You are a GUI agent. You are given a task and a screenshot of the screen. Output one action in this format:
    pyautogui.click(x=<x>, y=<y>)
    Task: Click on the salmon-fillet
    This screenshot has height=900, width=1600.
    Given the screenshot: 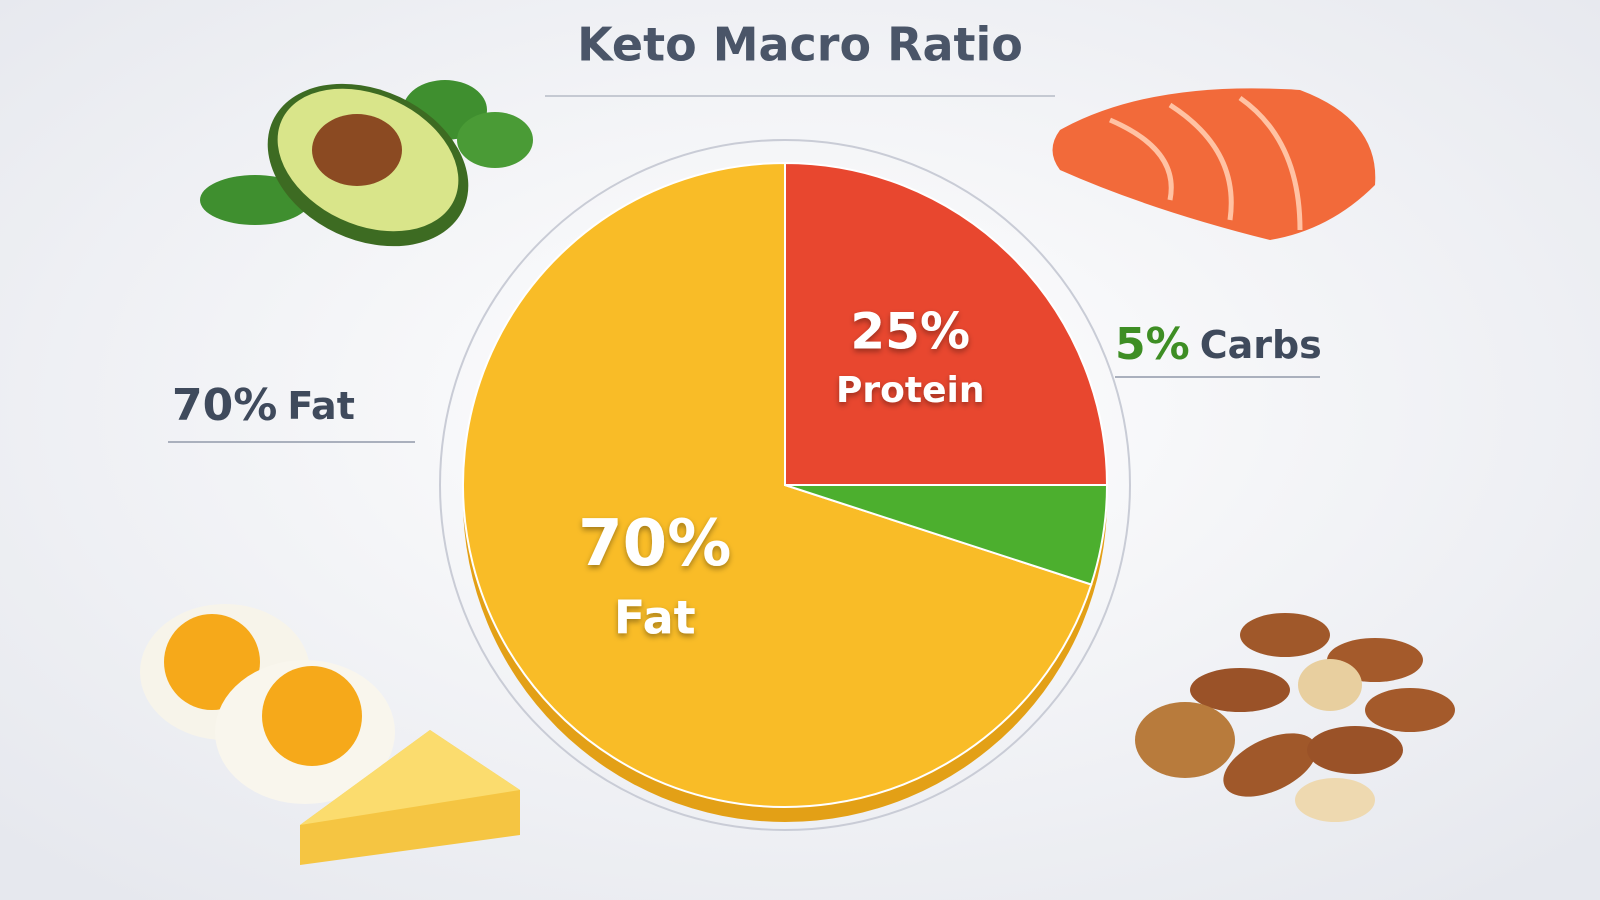 What is the action you would take?
    pyautogui.click(x=1214, y=164)
    